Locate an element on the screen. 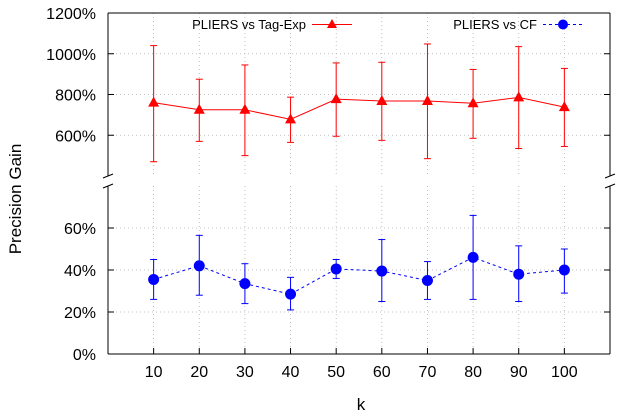 The height and width of the screenshot is (416, 620). x-tick-label: 80 is located at coordinates (473, 372).